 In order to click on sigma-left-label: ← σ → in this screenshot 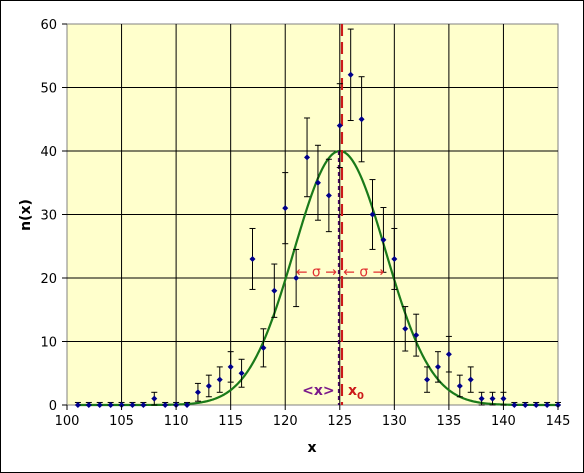, I will do `click(317, 273)`.